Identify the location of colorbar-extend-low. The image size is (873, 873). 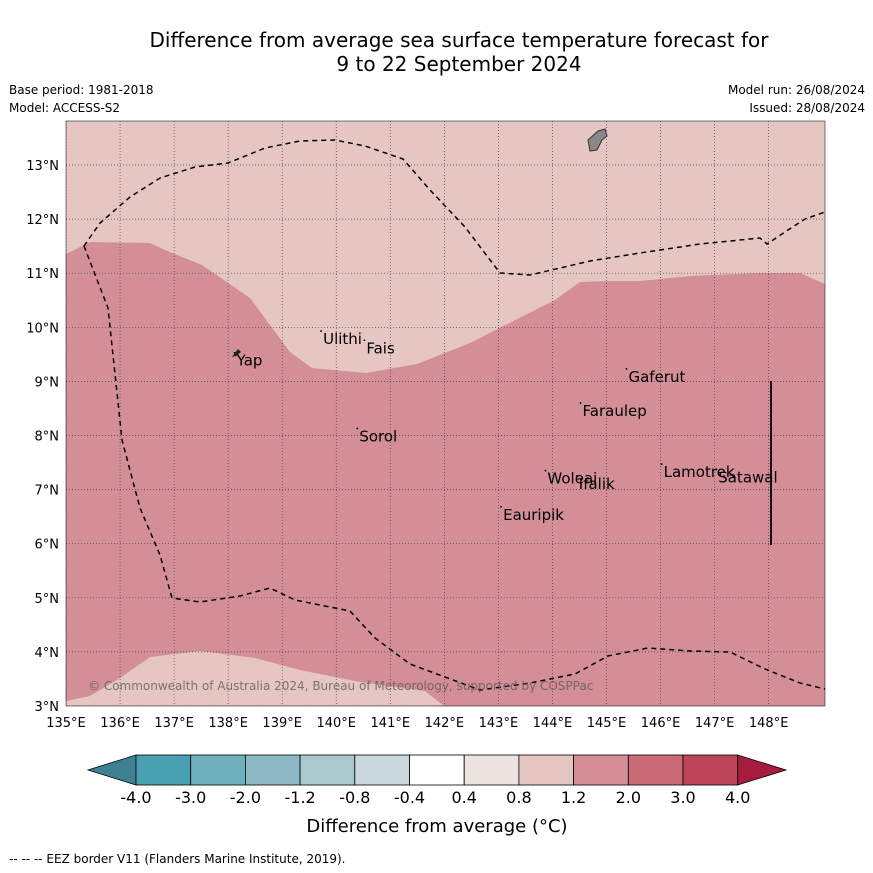
(111, 770).